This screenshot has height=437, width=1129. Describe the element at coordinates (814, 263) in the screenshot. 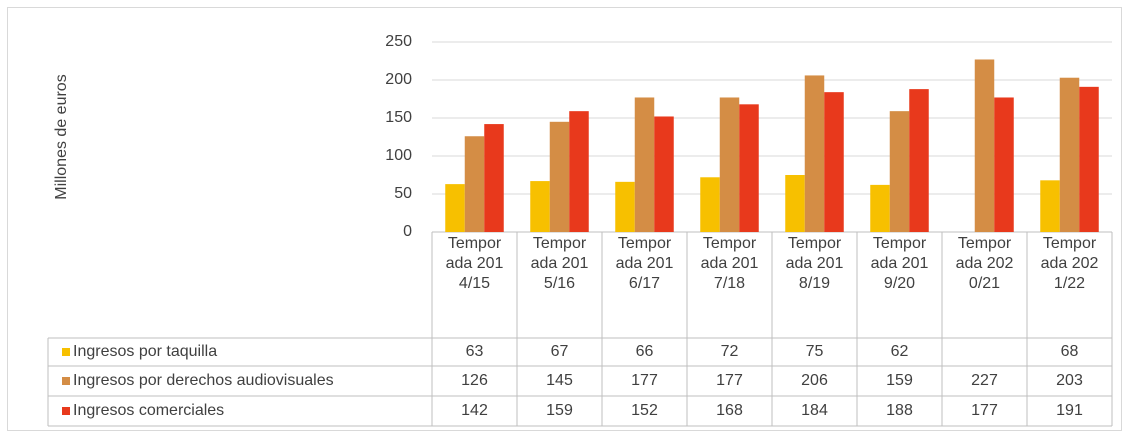

I see `x-tick-label: Temporada 2018/19` at that location.